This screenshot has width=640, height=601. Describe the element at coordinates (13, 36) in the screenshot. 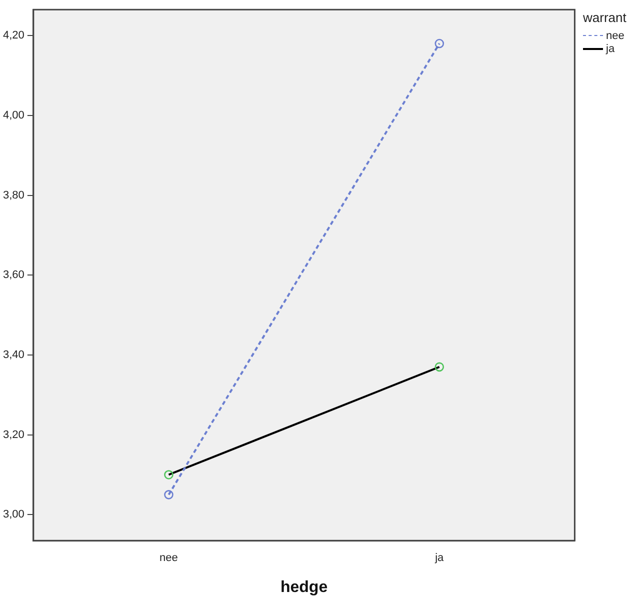

I see `y-tick-label: 4,20` at that location.